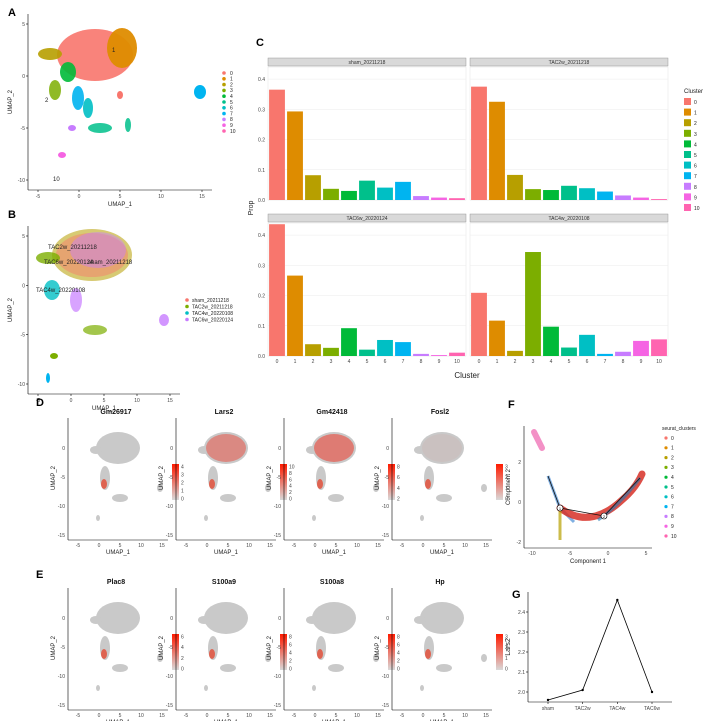  Describe the element at coordinates (420, 620) in the screenshot. I see `umap-cluster-left` at that location.